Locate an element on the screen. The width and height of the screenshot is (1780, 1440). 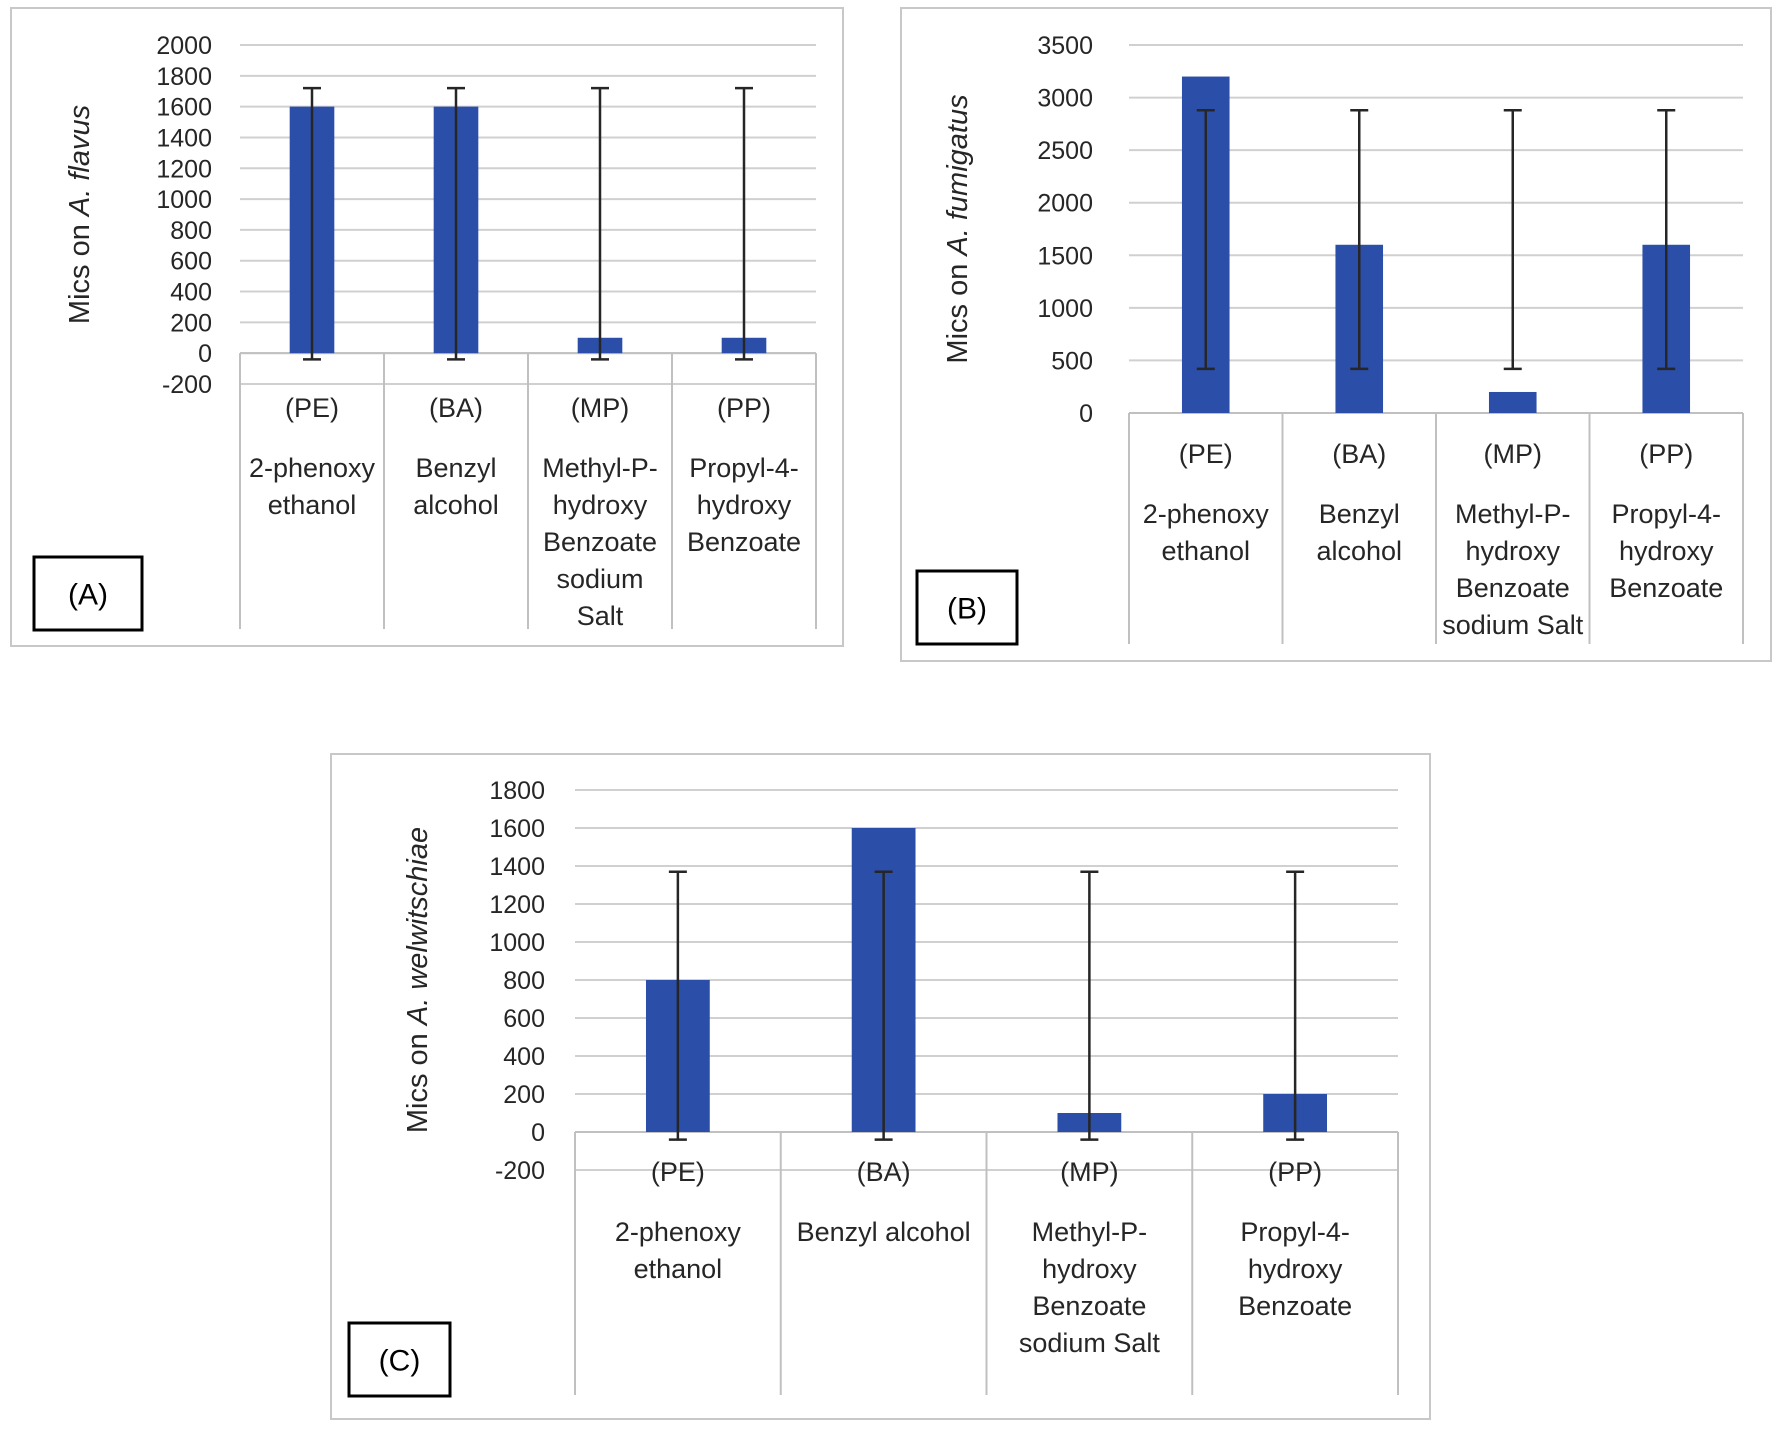
panel-tag-label: (B) is located at coordinates (967, 609).